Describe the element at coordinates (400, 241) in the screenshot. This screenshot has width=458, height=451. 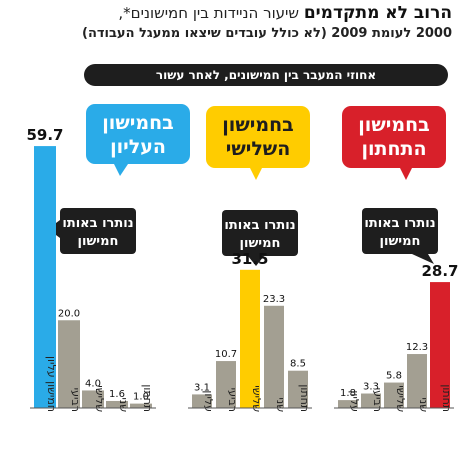
I see `bottom-stay-callout-line: חמישון` at that location.